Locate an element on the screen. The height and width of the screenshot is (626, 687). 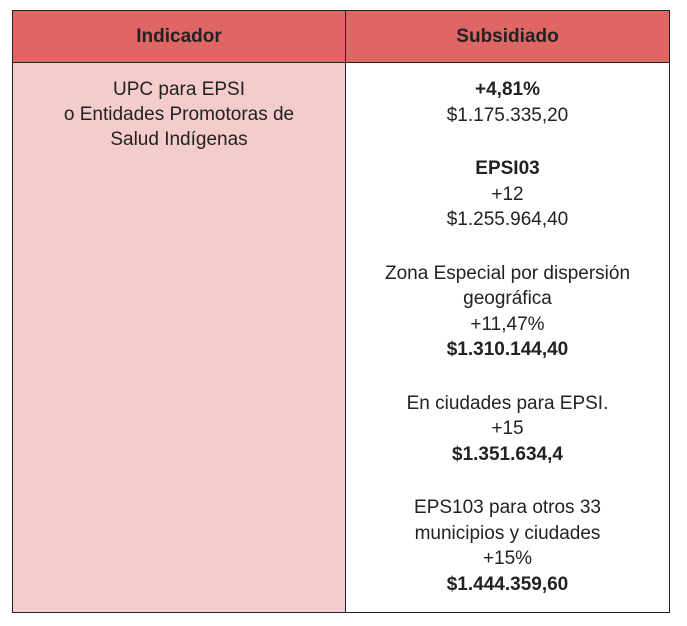
value-line: En ciudades para EPSI. is located at coordinates (507, 403).